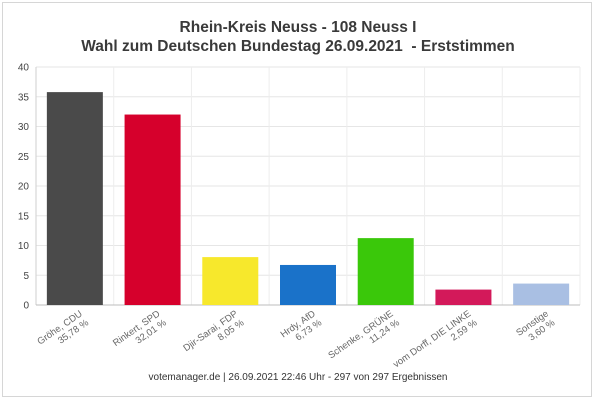 Image resolution: width=596 pixels, height=401 pixels. I want to click on y-tick-label: 5, so click(26, 276).